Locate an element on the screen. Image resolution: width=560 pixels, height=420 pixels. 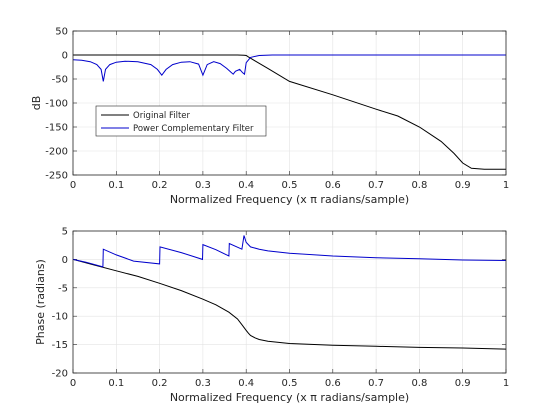
y-tick-label: -5 is located at coordinates (63, 288).